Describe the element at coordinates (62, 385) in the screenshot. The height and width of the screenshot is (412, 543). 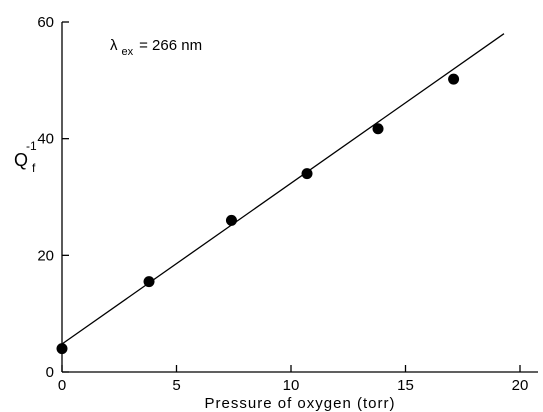
I see `x-tick-label: 0` at that location.